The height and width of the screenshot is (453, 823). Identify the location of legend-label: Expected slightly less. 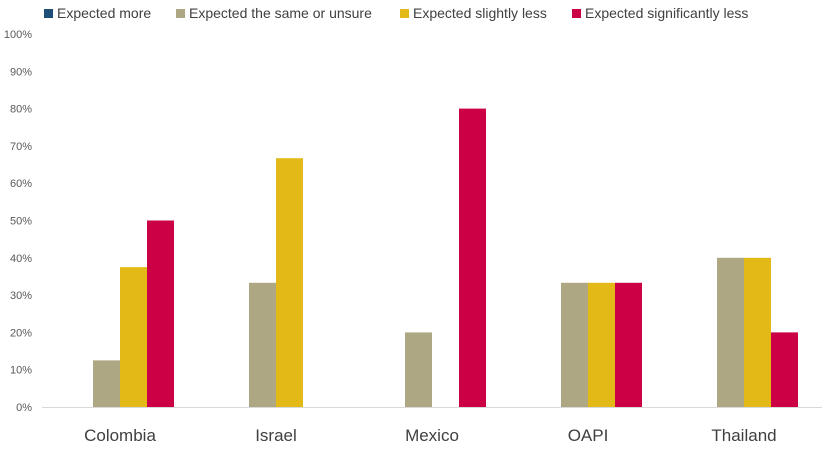
(480, 13).